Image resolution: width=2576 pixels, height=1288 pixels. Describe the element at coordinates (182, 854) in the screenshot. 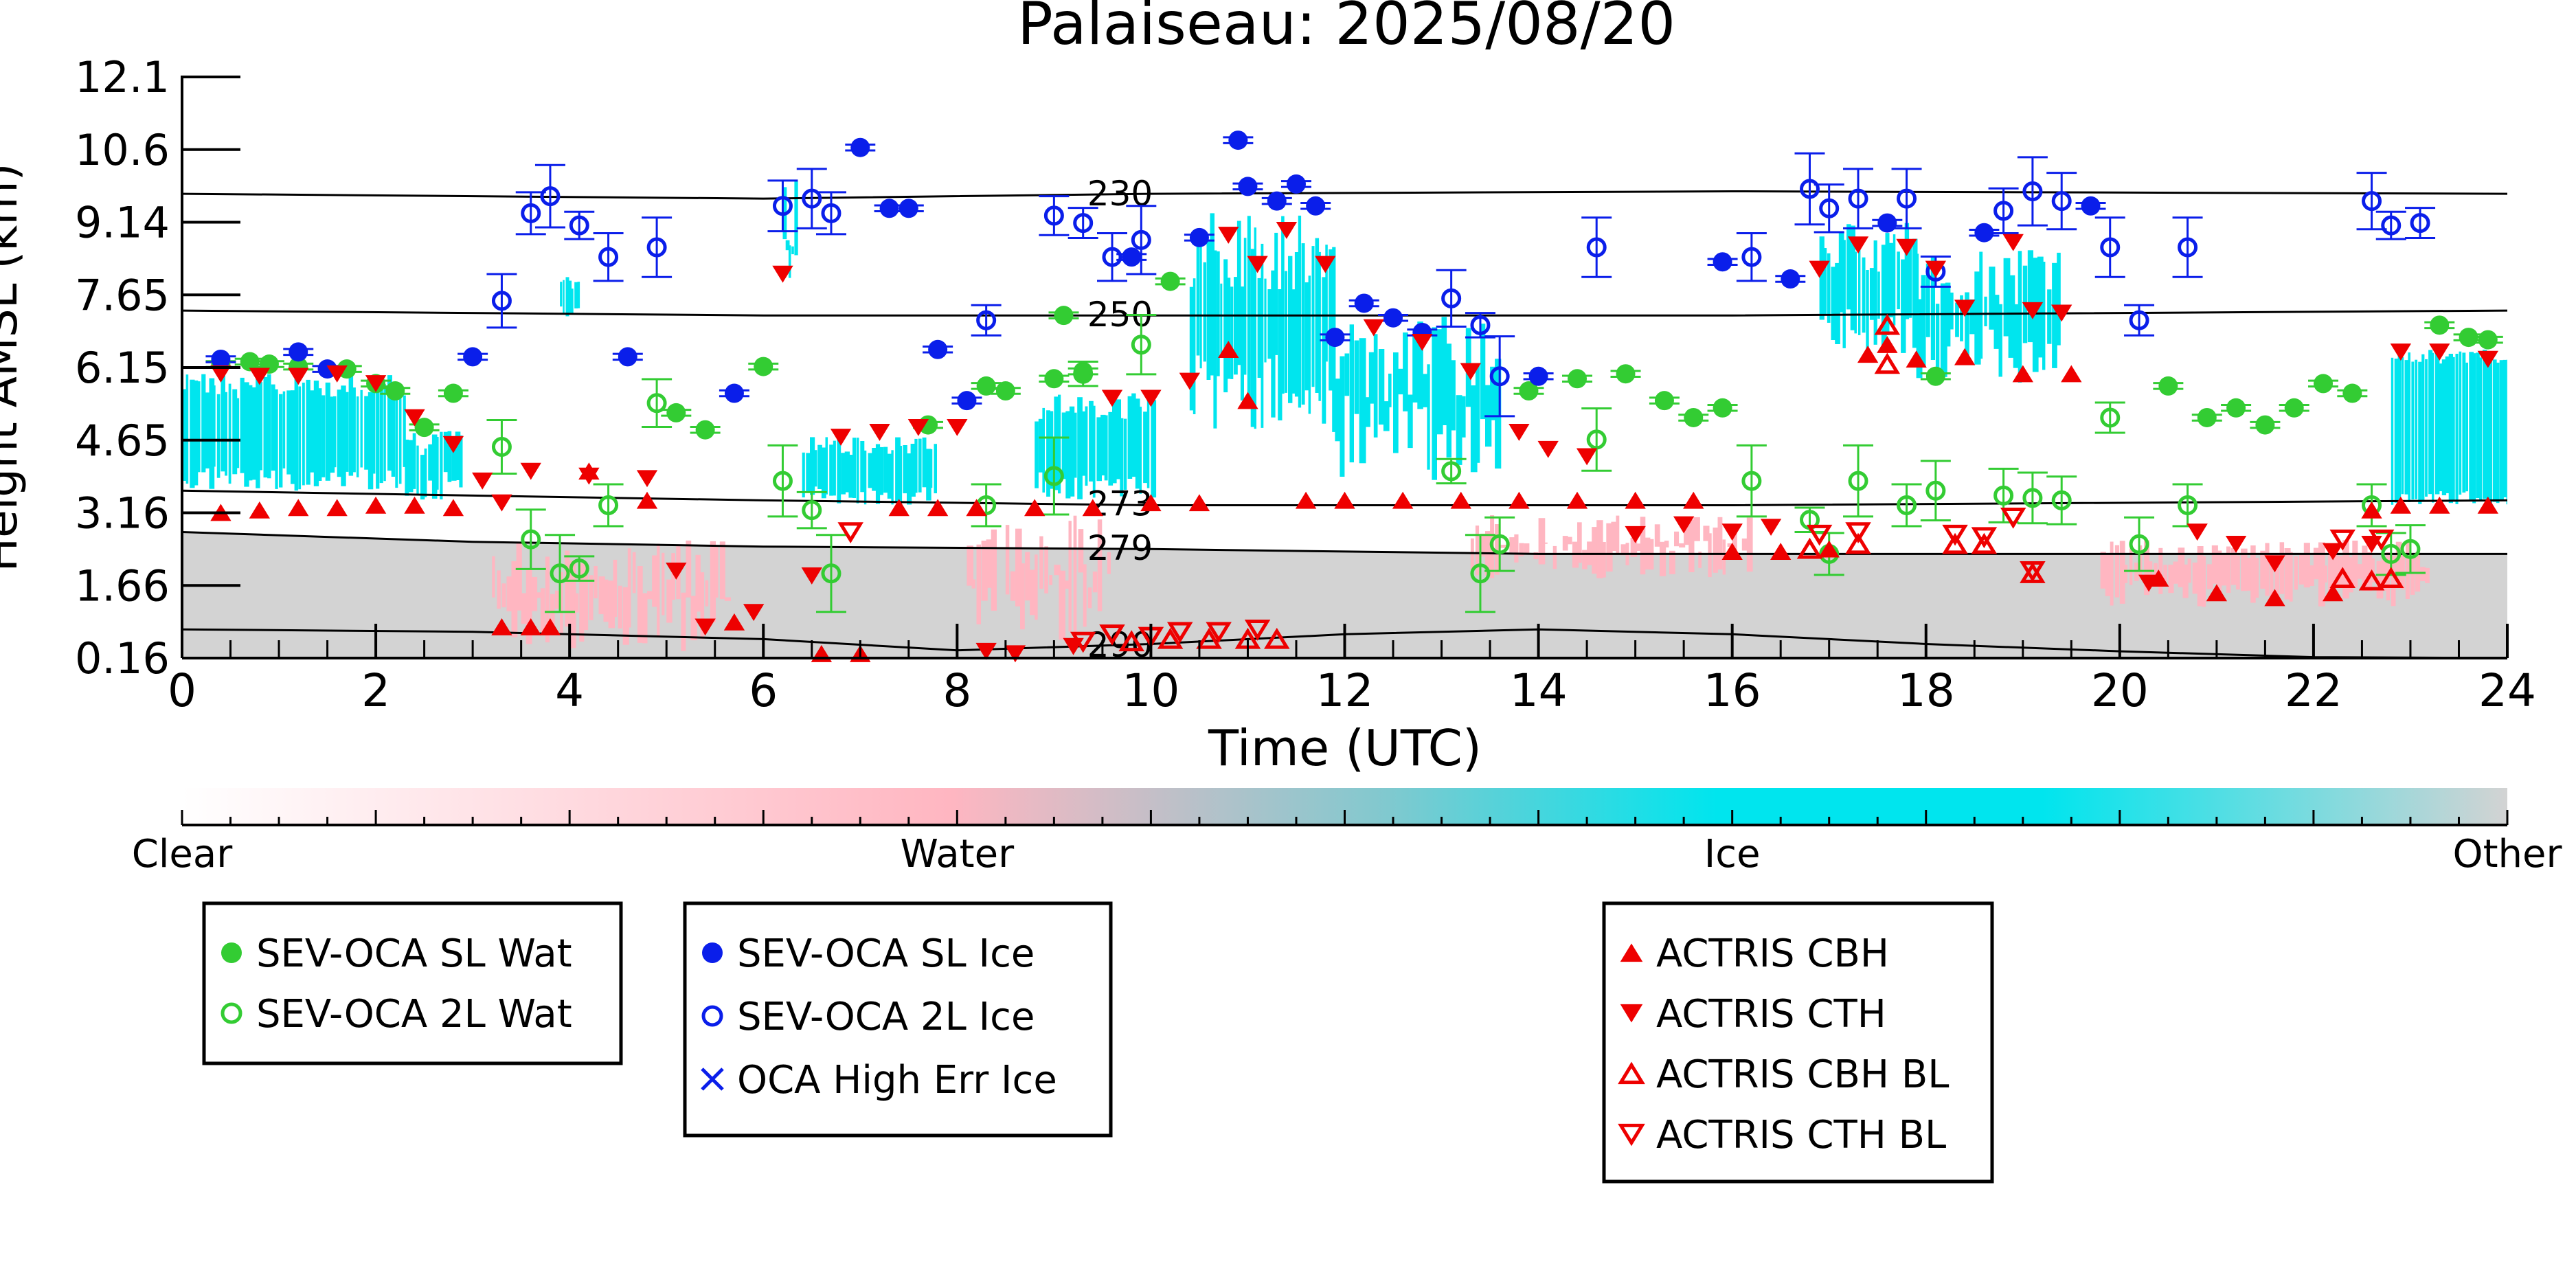

I see `colorbar-label: Clear` at that location.